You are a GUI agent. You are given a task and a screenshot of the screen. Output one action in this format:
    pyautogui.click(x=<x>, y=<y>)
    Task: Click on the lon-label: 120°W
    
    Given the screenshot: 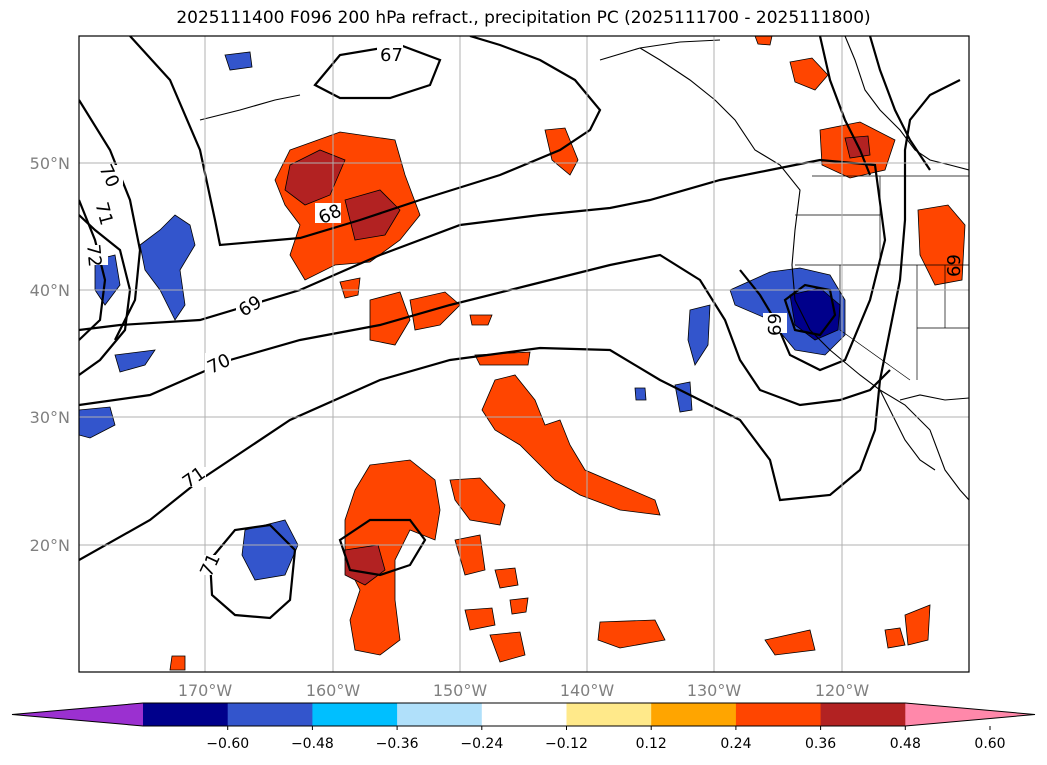 What is the action you would take?
    pyautogui.click(x=842, y=690)
    